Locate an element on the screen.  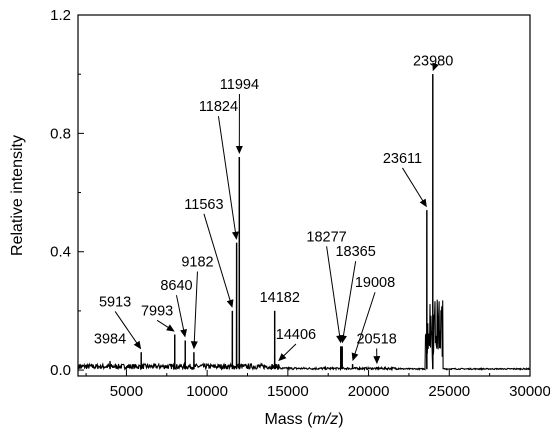
x-axis-title-italic: m/z is located at coordinates (325, 419).